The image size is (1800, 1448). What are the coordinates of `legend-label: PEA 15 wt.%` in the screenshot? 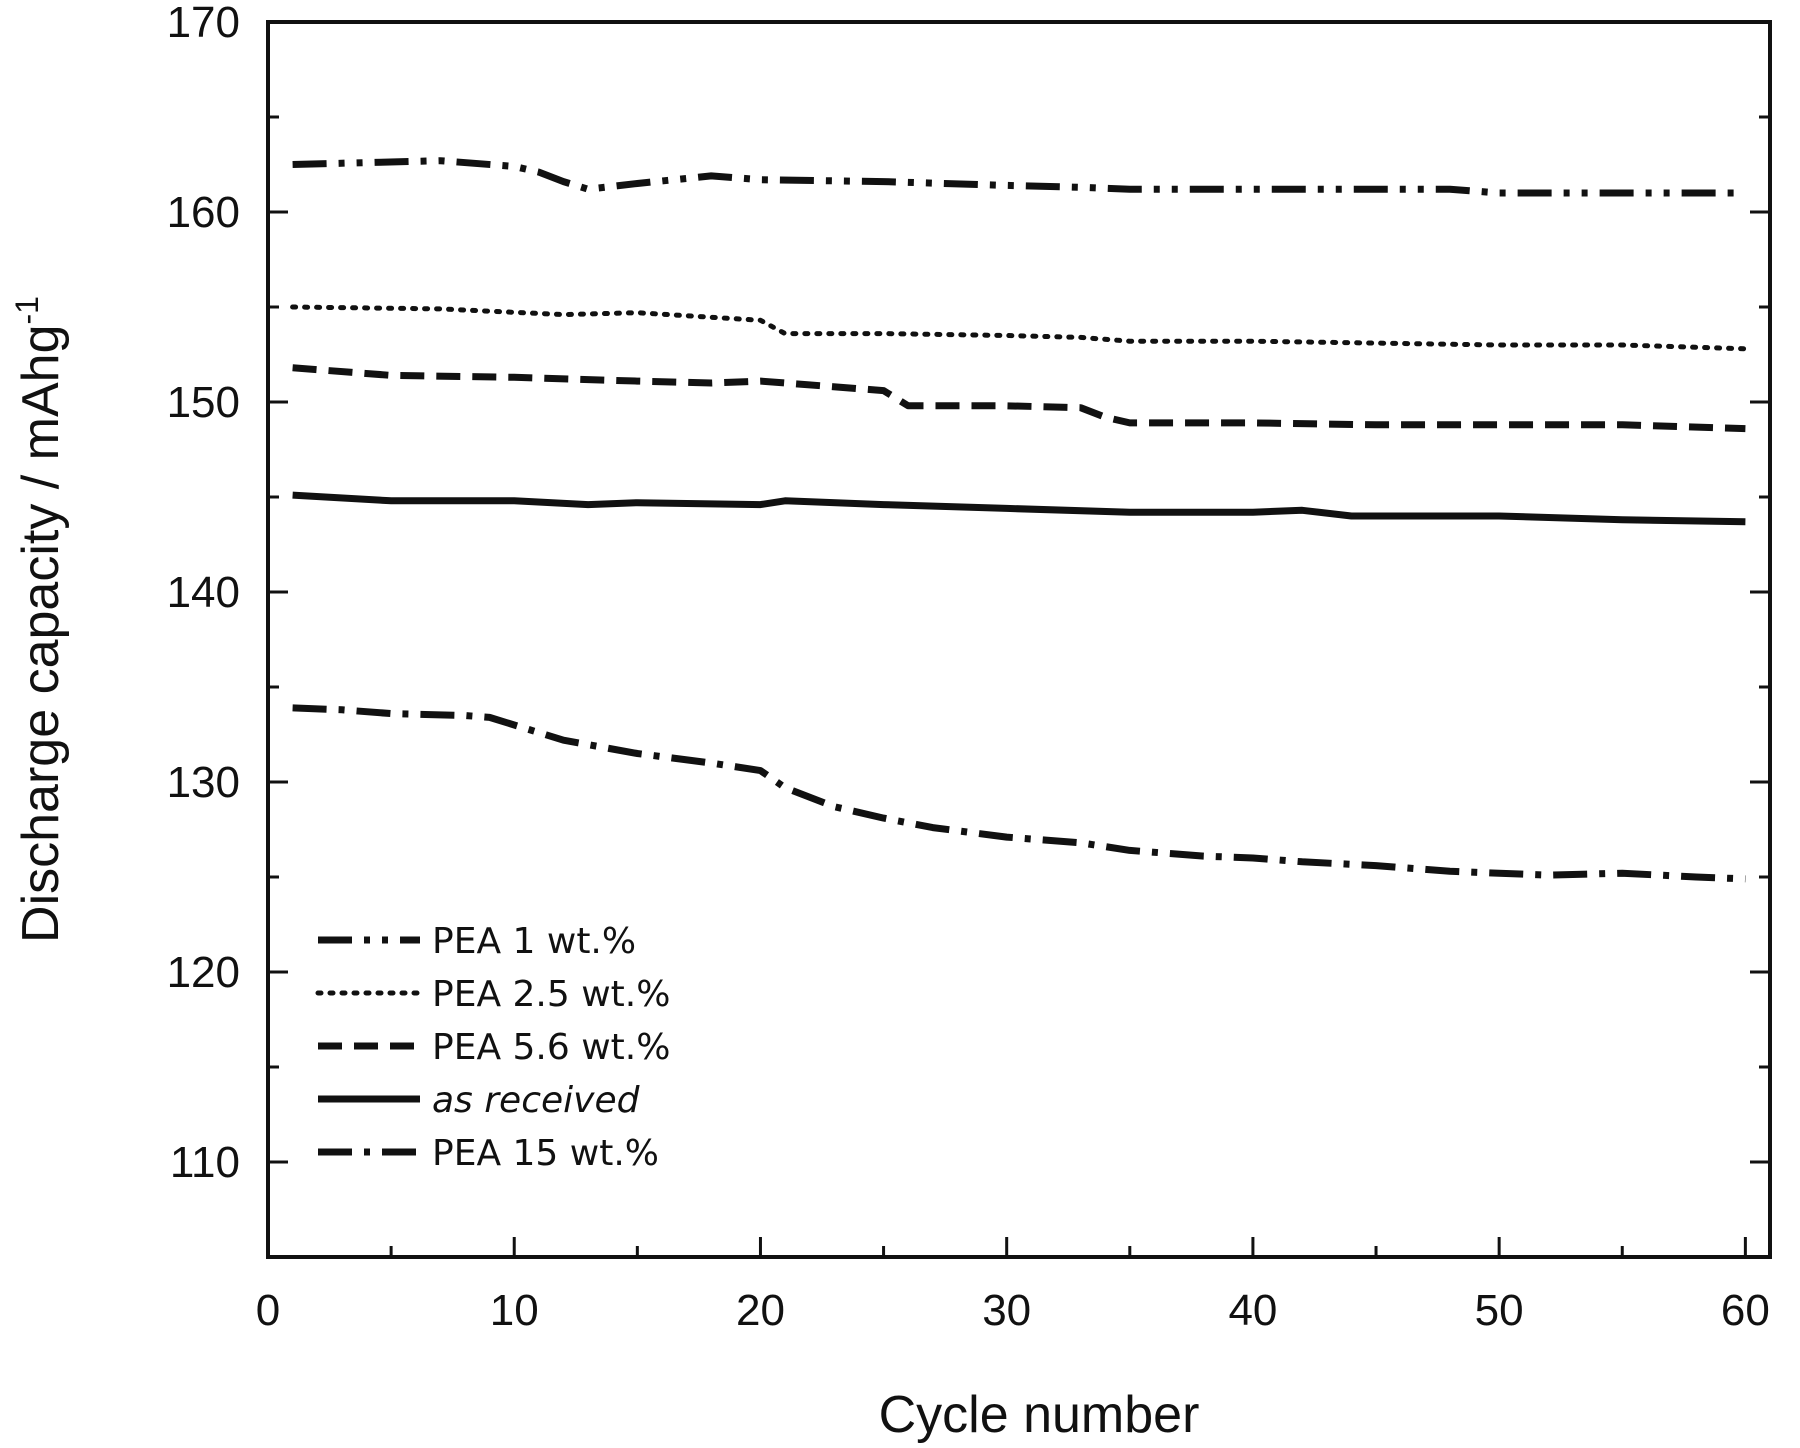 It's located at (545, 1153).